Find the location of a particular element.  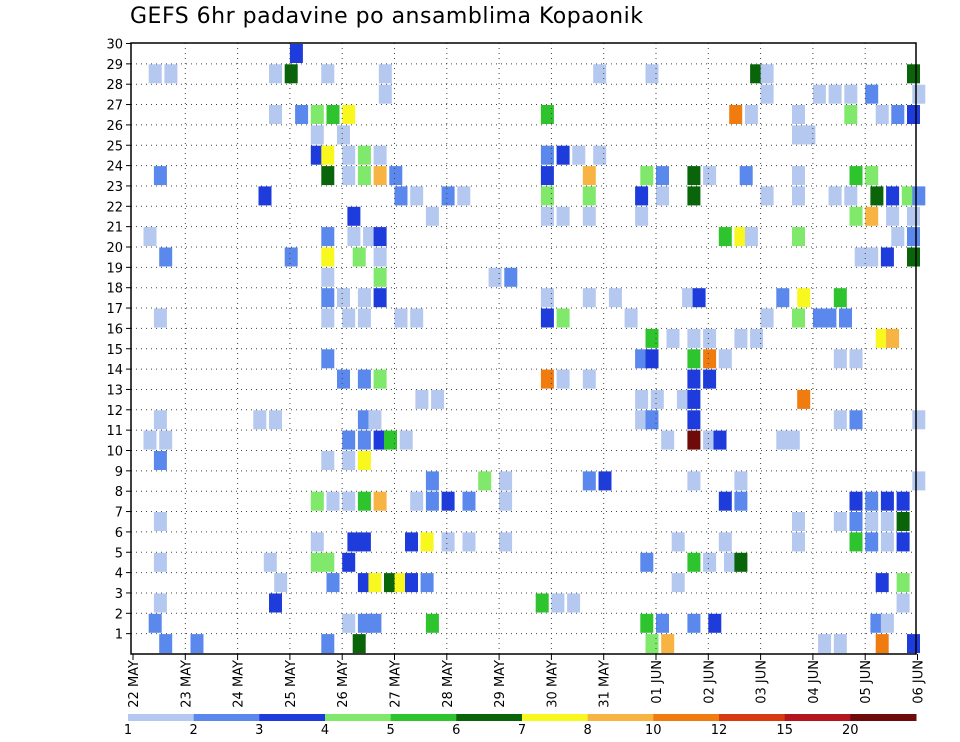

x-tick-label: 06 JUN is located at coordinates (919, 682).